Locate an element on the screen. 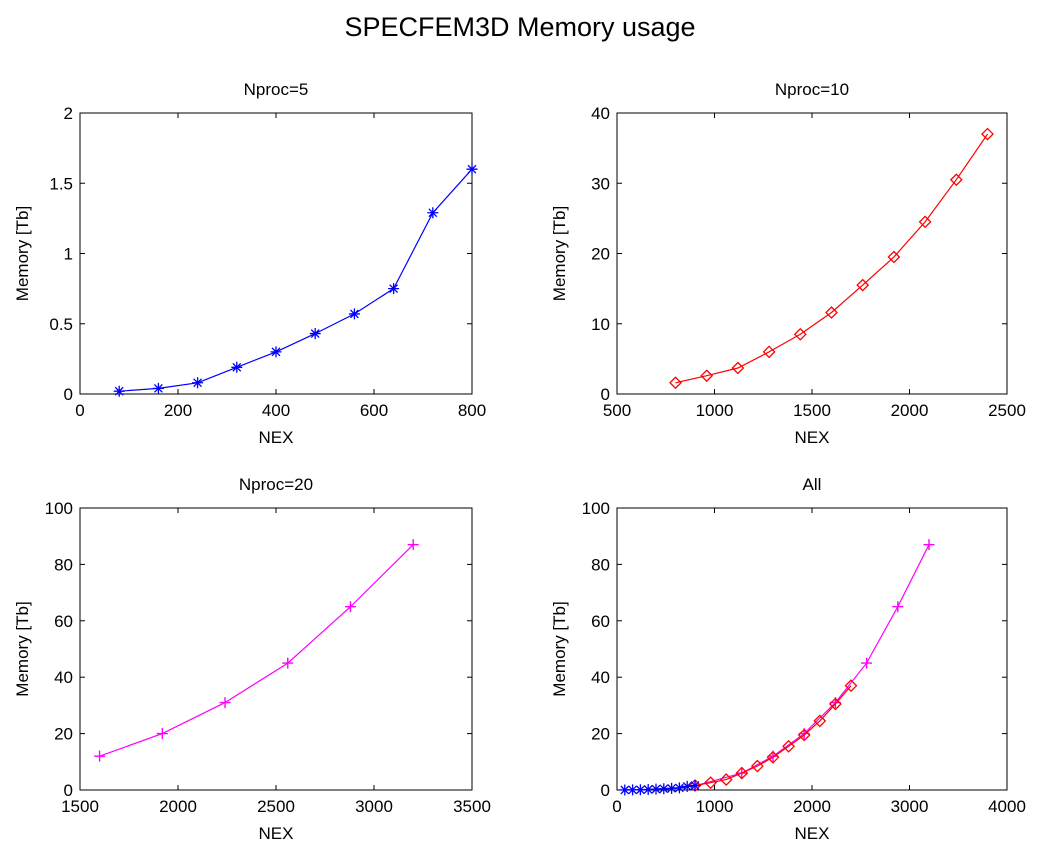 The image size is (1040, 855). x-tick-label: 3500 is located at coordinates (472, 806).